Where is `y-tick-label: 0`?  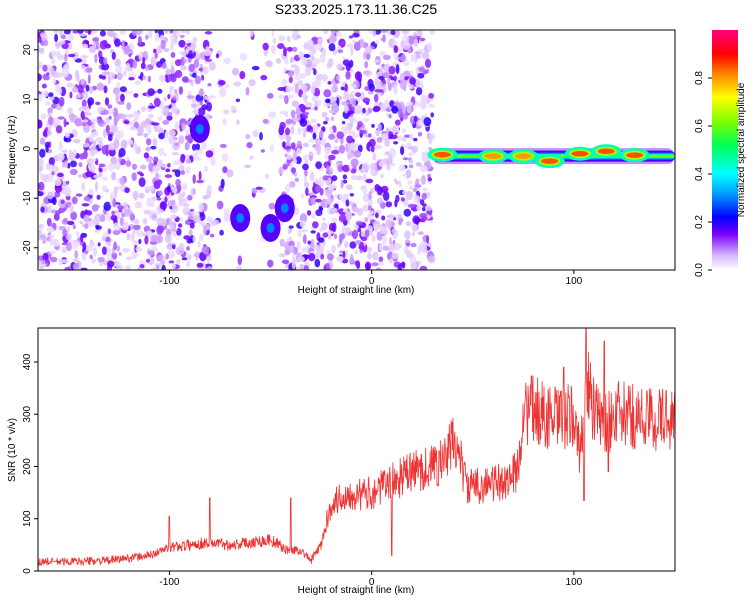
y-tick-label: 0 is located at coordinates (27, 571).